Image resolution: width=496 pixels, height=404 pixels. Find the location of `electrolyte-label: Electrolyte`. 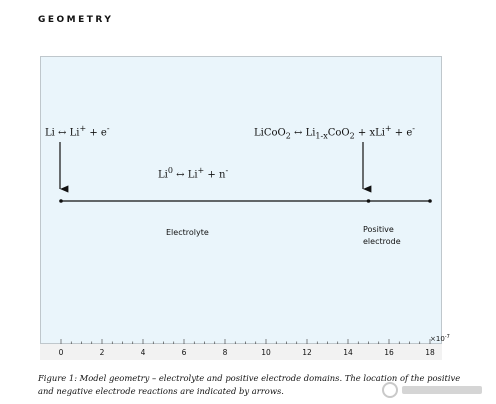

electrolyte-label: Electrolyte is located at coordinates (187, 232).